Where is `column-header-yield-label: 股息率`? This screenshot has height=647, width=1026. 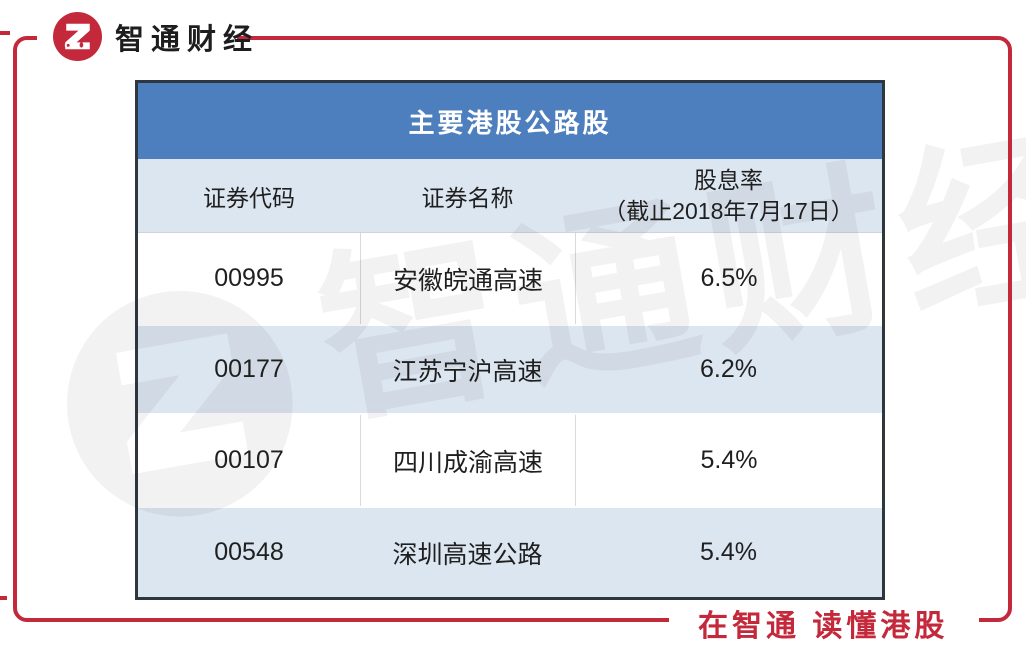 column-header-yield-label: 股息率 is located at coordinates (728, 179).